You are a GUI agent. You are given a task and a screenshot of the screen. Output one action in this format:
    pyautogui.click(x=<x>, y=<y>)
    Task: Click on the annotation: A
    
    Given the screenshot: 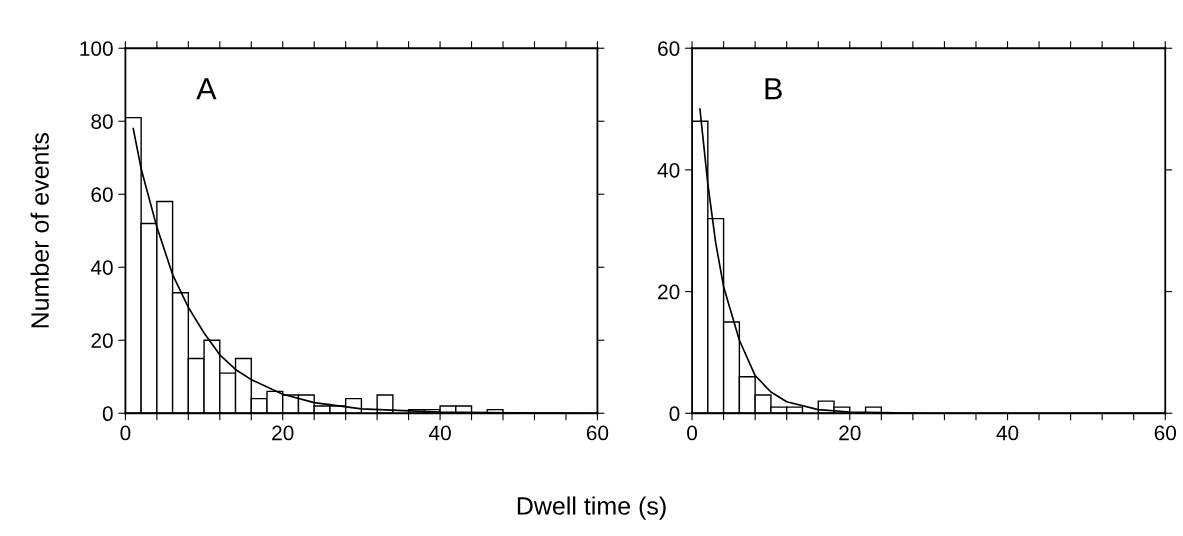 What is the action you would take?
    pyautogui.click(x=206, y=89)
    